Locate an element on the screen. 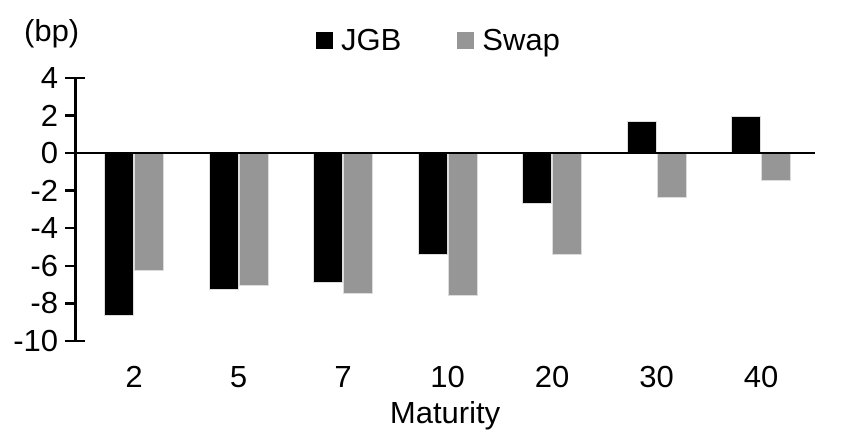 The height and width of the screenshot is (438, 852). y-axis-tick-label: 4 is located at coordinates (49, 77).